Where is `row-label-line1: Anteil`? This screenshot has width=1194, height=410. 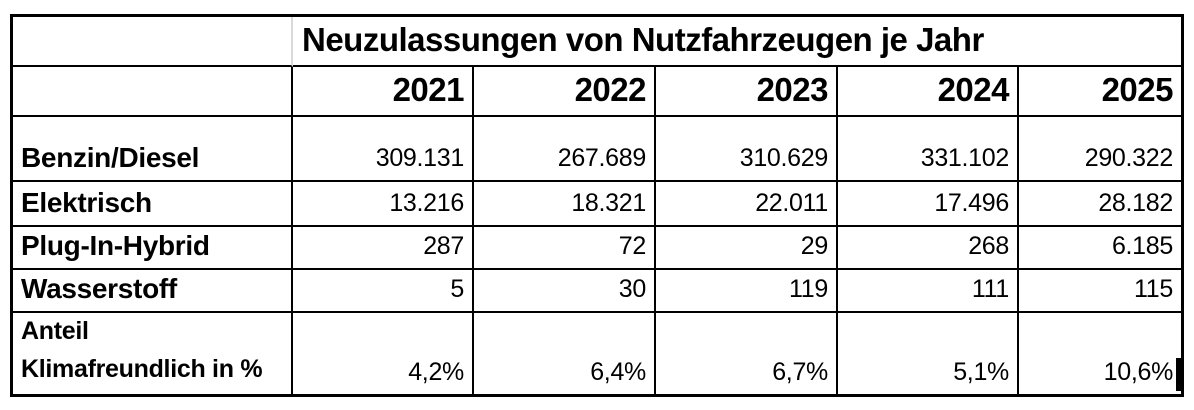
row-label-line1: Anteil is located at coordinates (55, 331).